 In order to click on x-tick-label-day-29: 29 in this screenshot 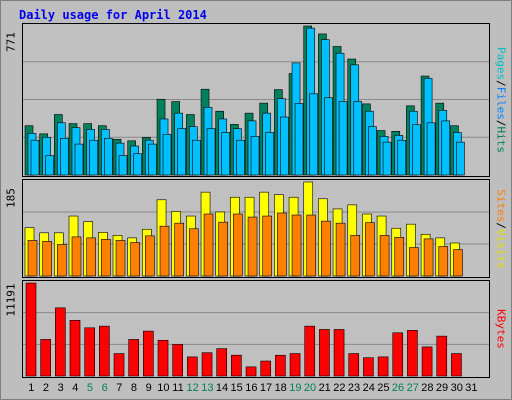, I will do `click(442, 388)`.